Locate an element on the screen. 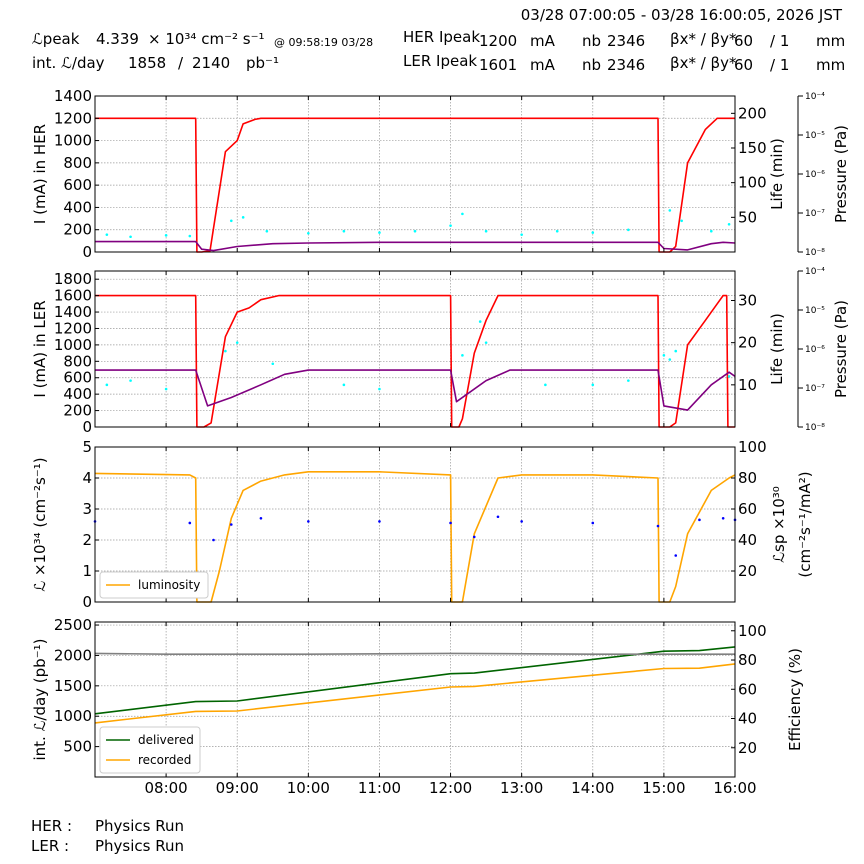 The width and height of the screenshot is (864, 864). pressure-axis-label: Pressure (Pa) is located at coordinates (841, 174).